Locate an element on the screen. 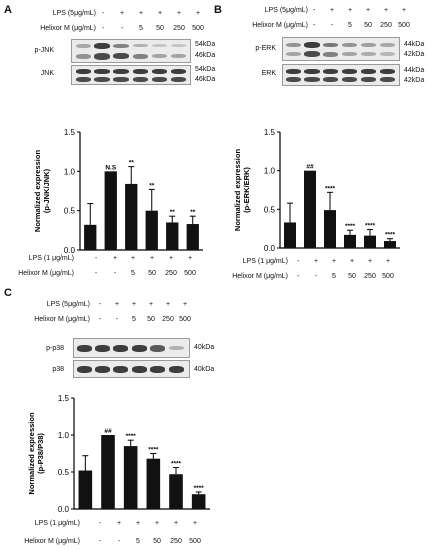 The image size is (428, 550). condition-label: LPS (5μg/mL) is located at coordinates (286, 10).